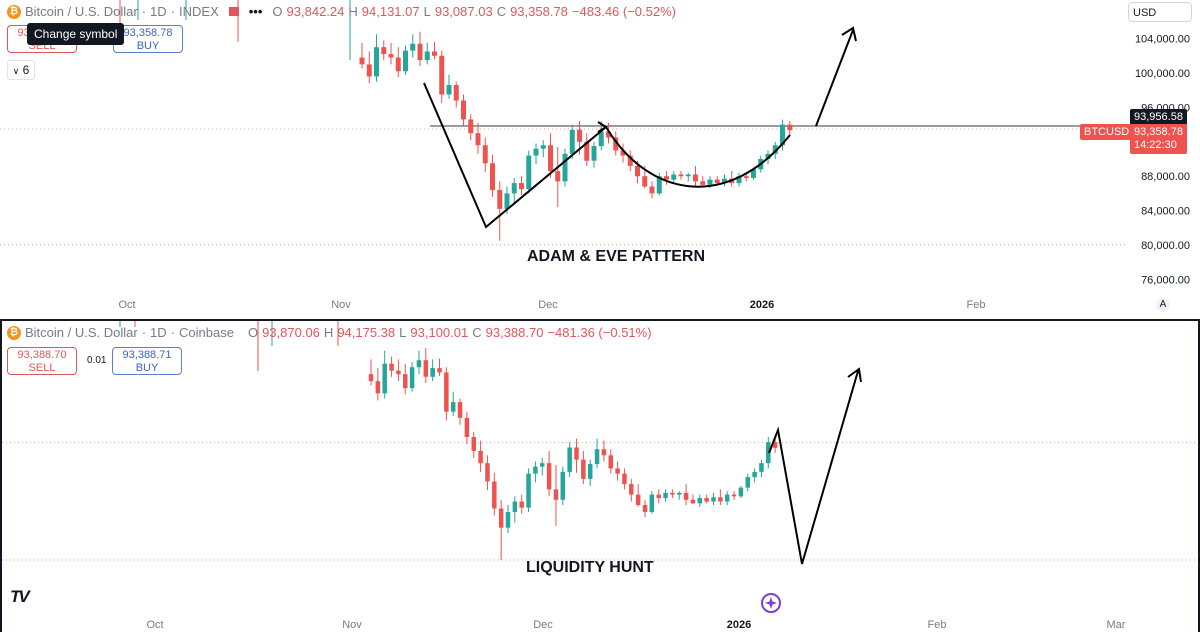 The image size is (1200, 634). Describe the element at coordinates (390, 11) in the screenshot. I see `high-value: 94,131.07` at that location.